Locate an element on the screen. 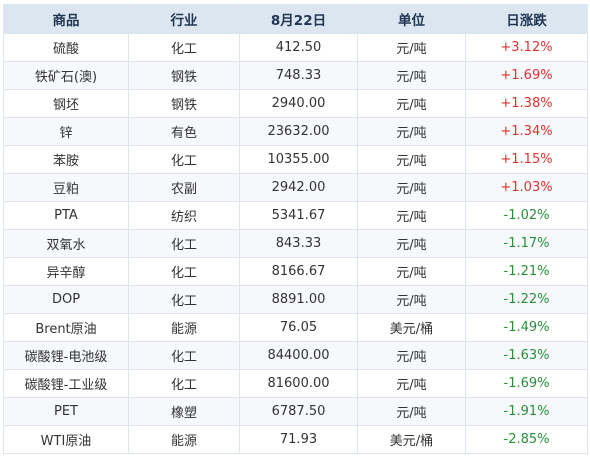 The height and width of the screenshot is (459, 590). cell-commodity: 豆粕 is located at coordinates (66, 187).